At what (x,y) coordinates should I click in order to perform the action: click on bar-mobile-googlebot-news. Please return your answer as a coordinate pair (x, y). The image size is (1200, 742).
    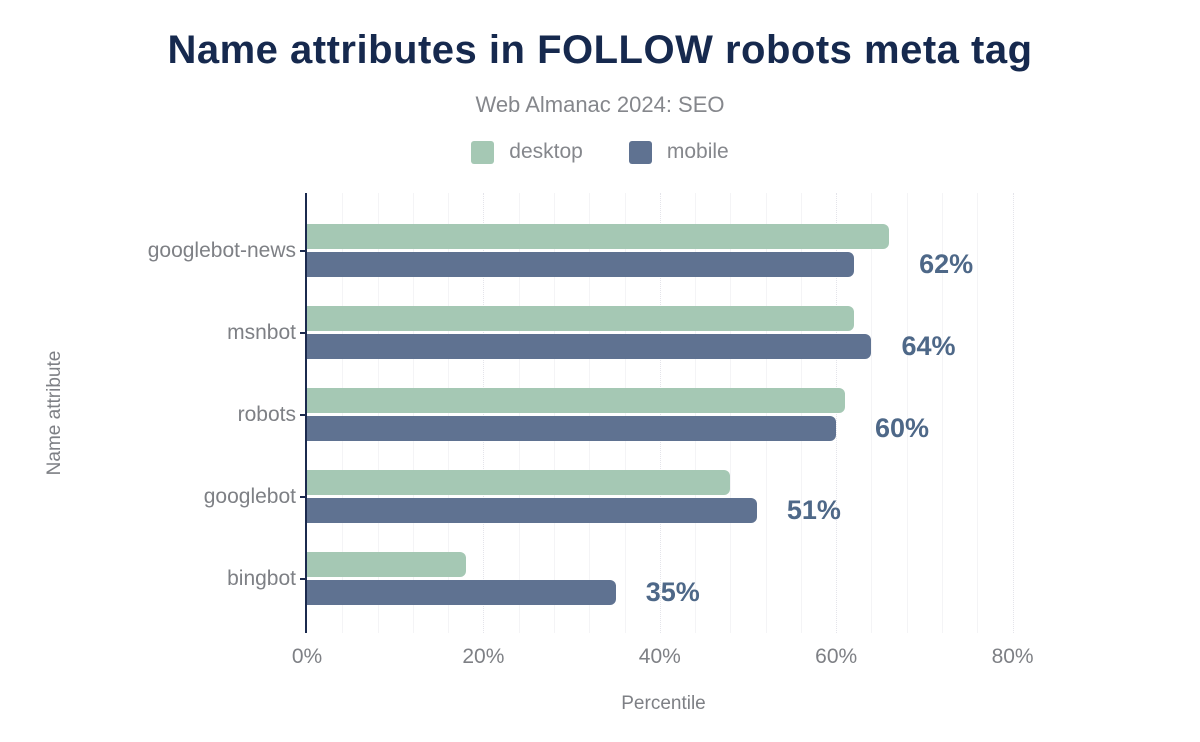
    Looking at the image, I should click on (580, 264).